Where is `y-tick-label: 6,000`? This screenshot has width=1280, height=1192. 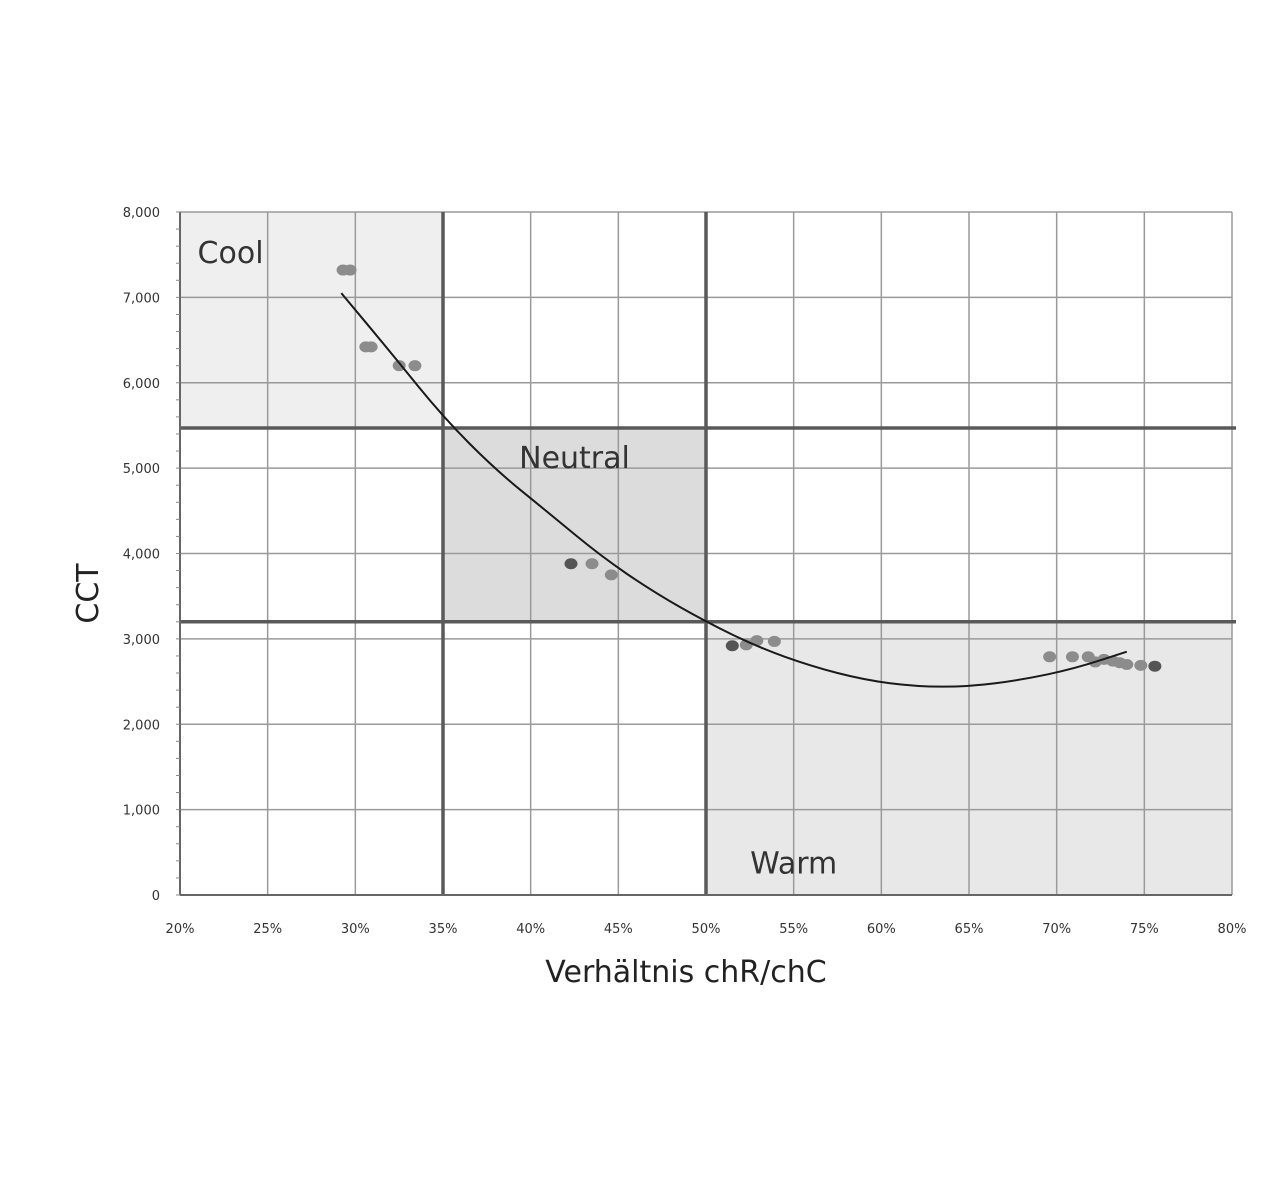 y-tick-label: 6,000 is located at coordinates (141, 384).